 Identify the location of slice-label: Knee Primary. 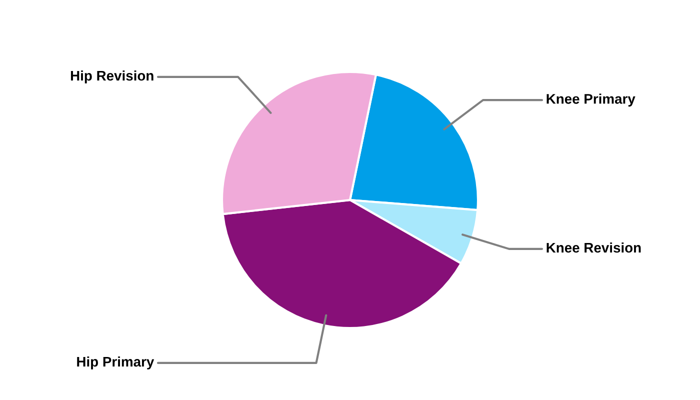
(591, 100).